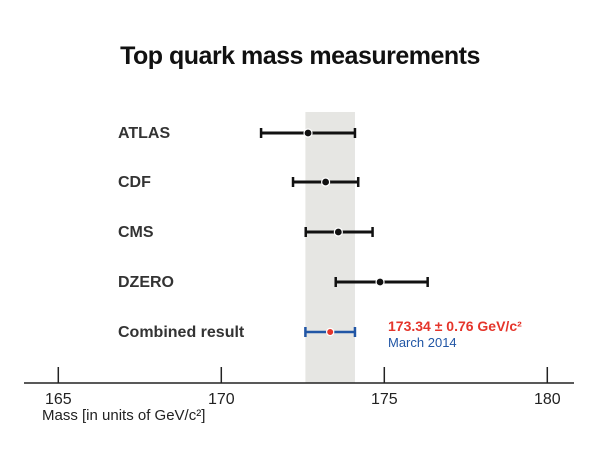  What do you see at coordinates (239, 182) in the screenshot?
I see `measurement-cdf: CDF` at bounding box center [239, 182].